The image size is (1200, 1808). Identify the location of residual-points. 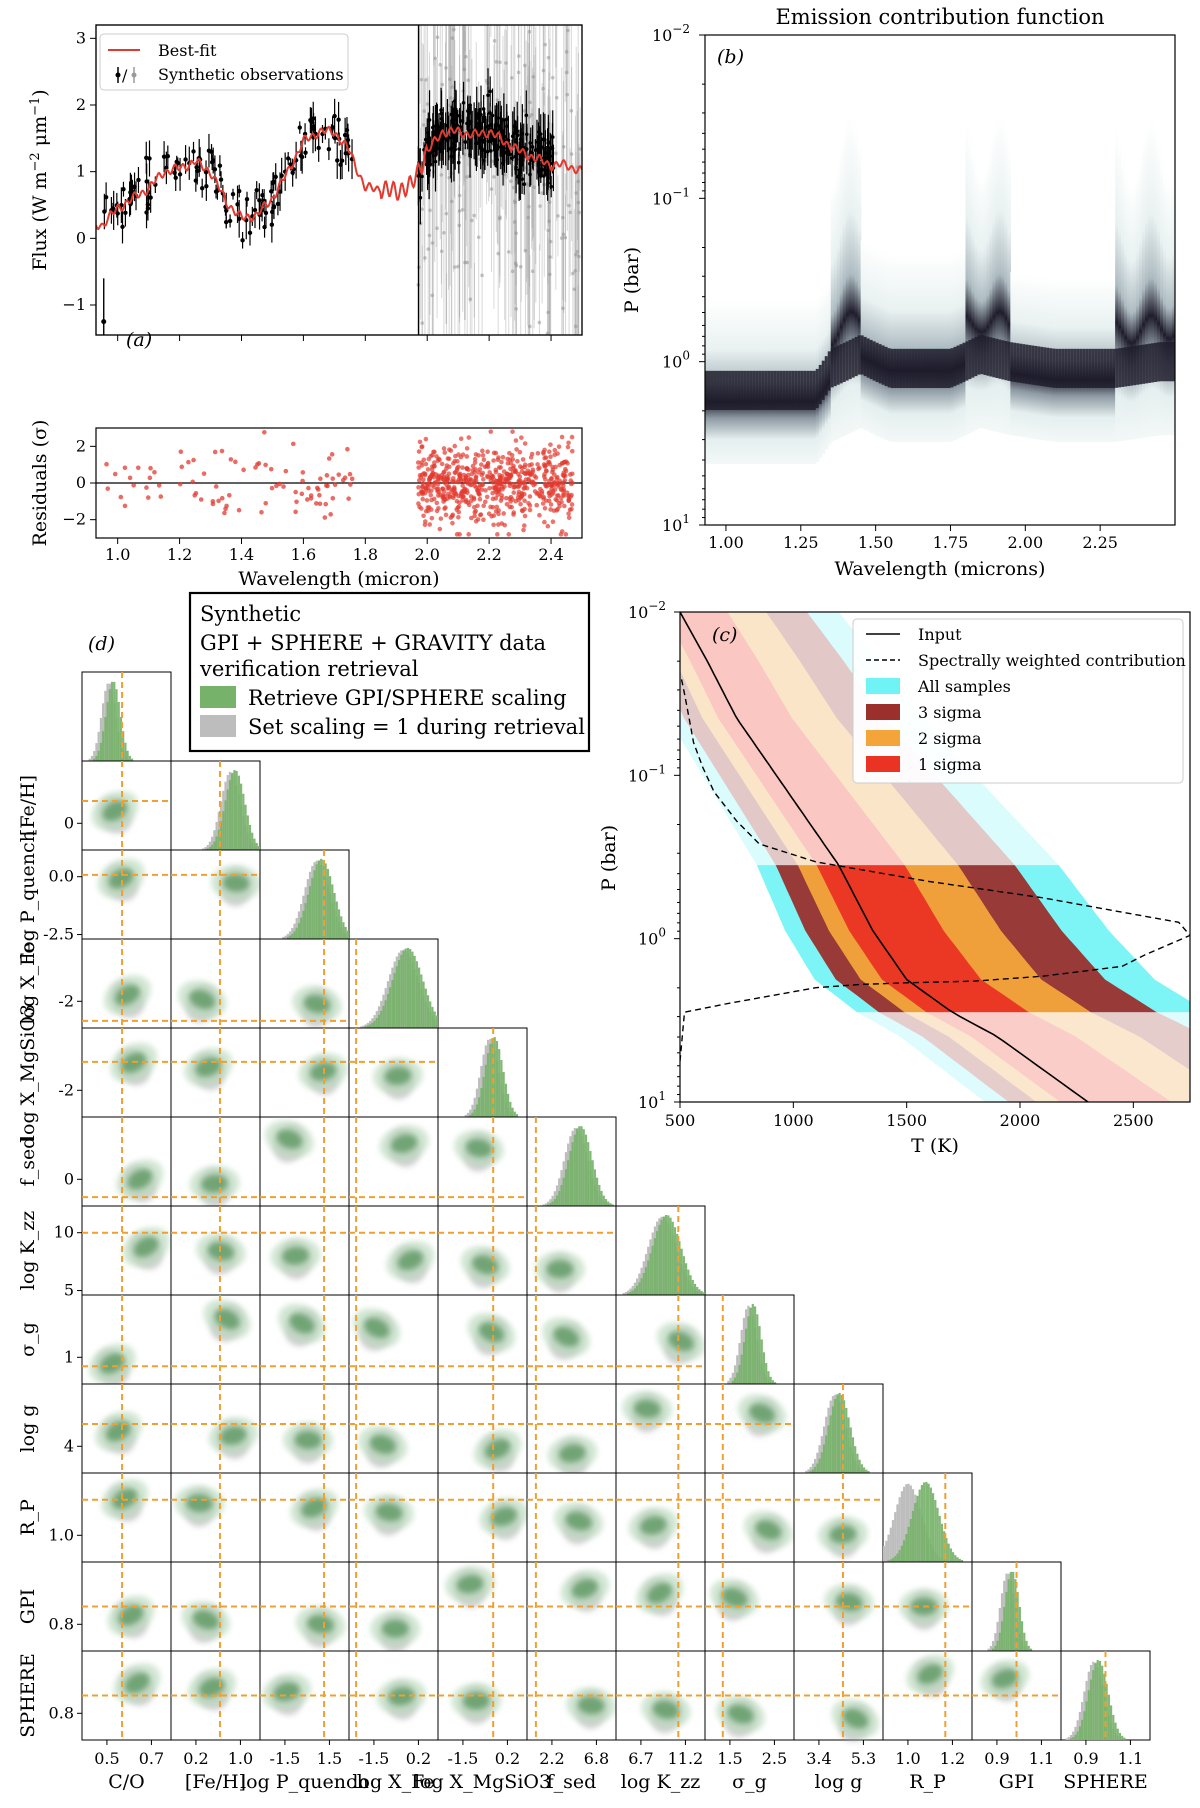
(339, 483).